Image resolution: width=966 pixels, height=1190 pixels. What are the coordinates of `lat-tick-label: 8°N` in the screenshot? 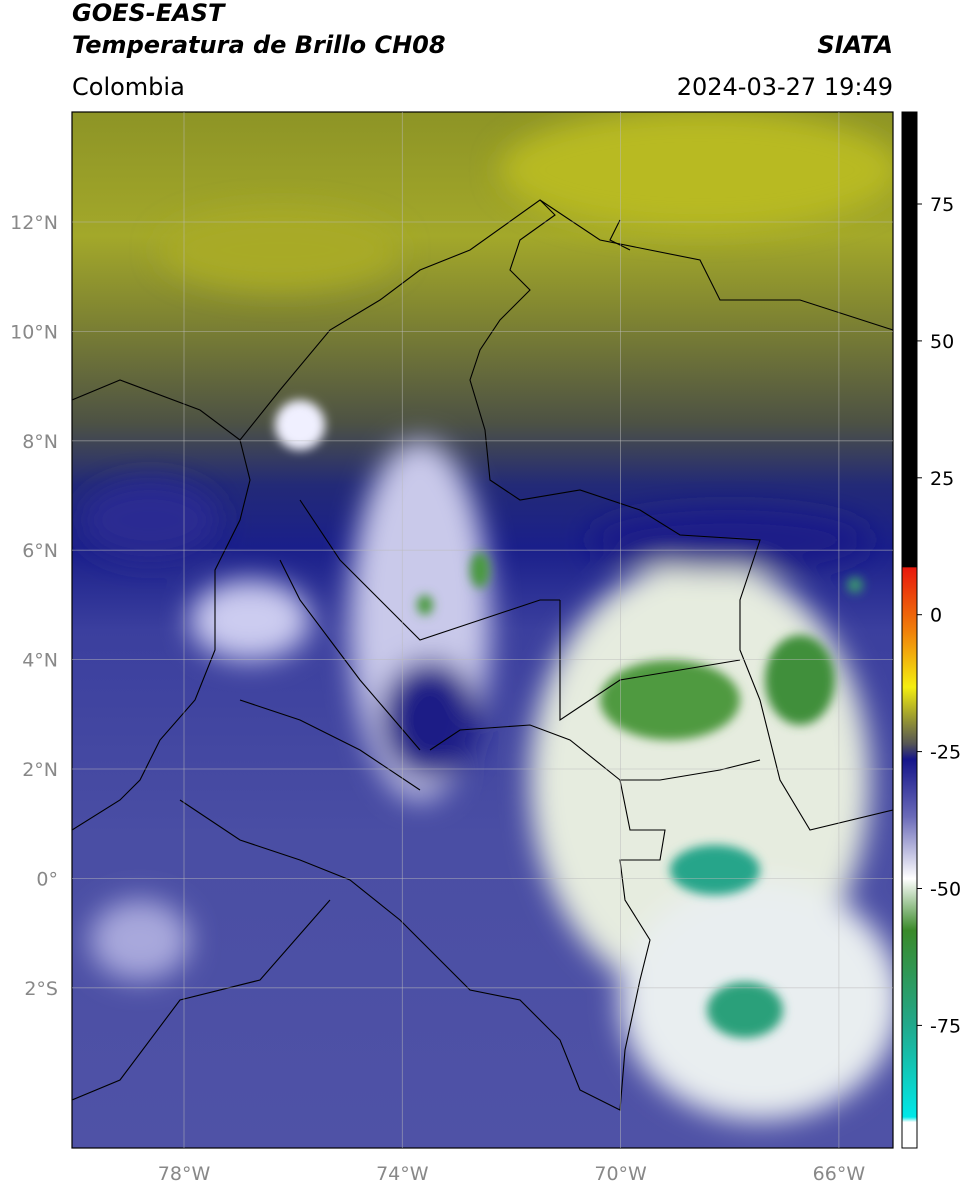 It's located at (40, 442).